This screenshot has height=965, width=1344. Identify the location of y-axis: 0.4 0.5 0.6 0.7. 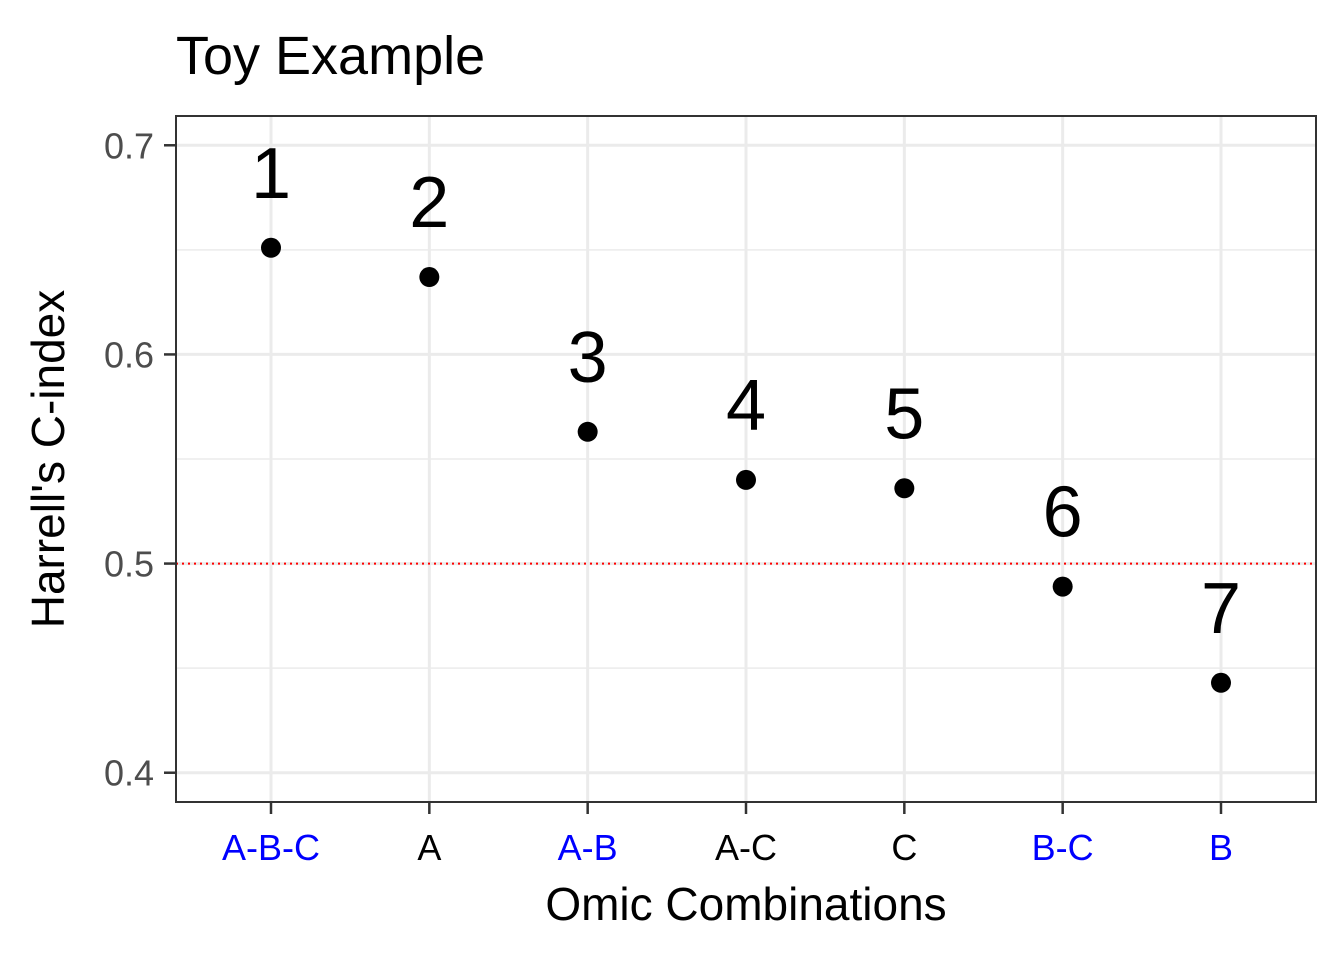
(140, 459).